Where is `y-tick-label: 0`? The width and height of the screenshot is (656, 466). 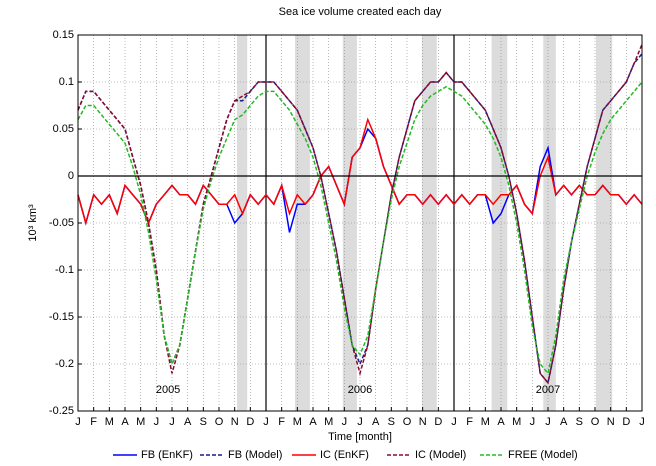
y-tick-label: 0 is located at coordinates (71, 176).